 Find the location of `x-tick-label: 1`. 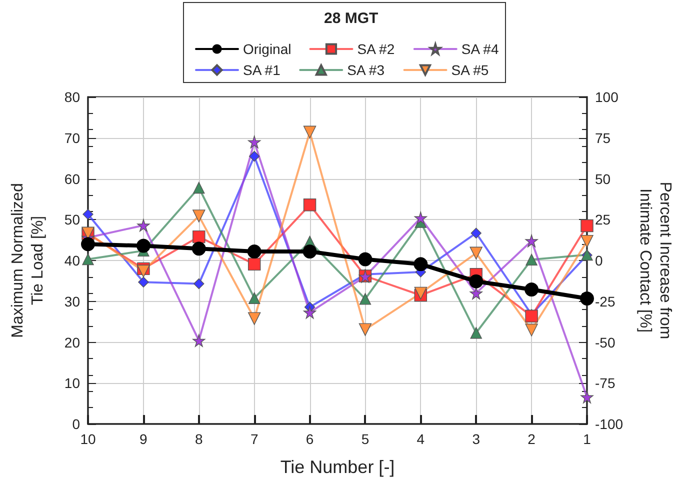

x-tick-label: 1 is located at coordinates (587, 439).